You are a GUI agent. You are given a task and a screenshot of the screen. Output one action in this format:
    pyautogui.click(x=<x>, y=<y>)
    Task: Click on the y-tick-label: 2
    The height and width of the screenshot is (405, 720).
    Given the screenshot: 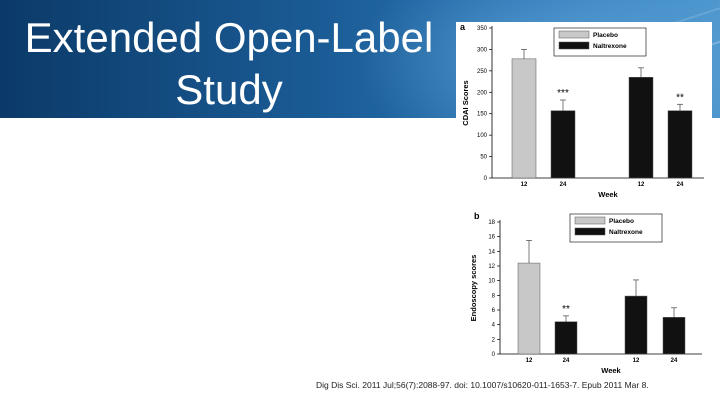 What is the action you would take?
    pyautogui.click(x=494, y=340)
    